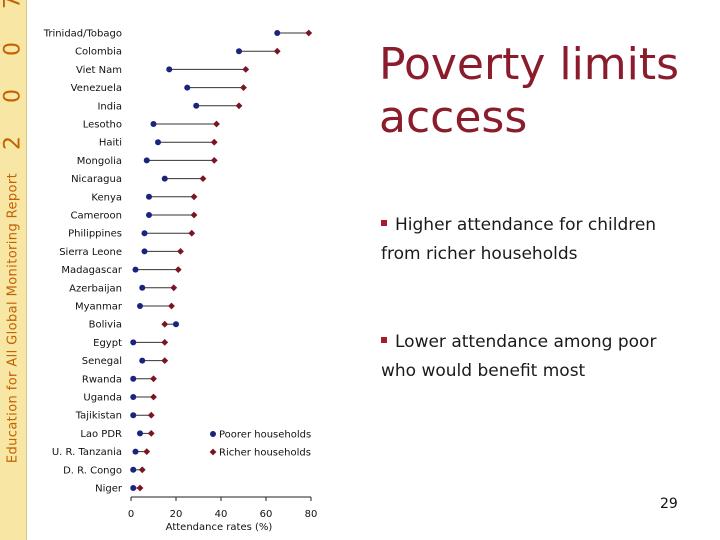 The height and width of the screenshot is (540, 720). Describe the element at coordinates (109, 489) in the screenshot. I see `category-label: Niger` at that location.